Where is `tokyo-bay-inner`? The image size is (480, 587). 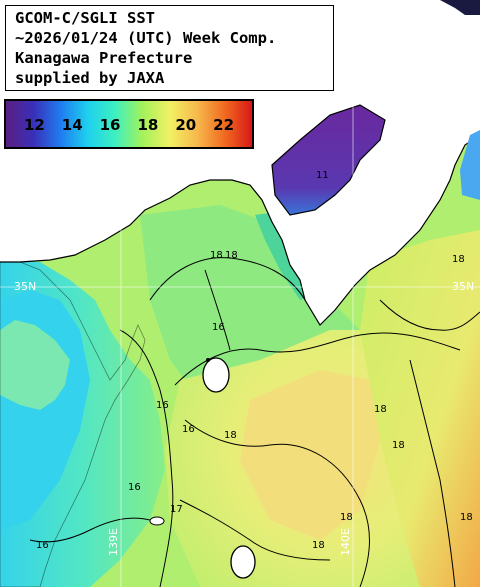 tokyo-bay-inner is located at coordinates (328, 160).